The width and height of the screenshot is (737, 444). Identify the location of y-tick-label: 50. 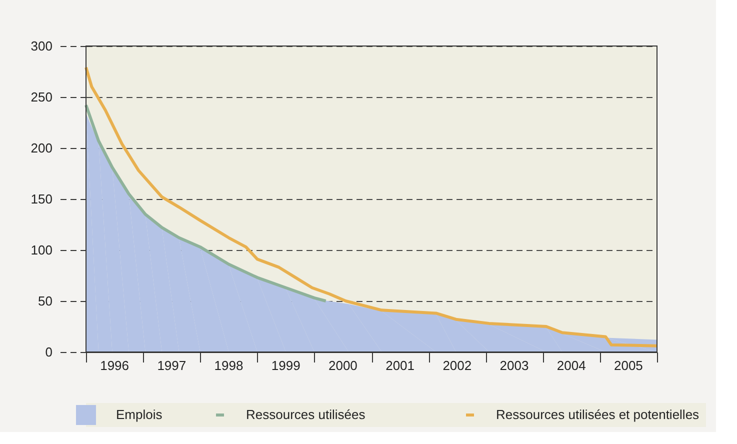
(45, 301).